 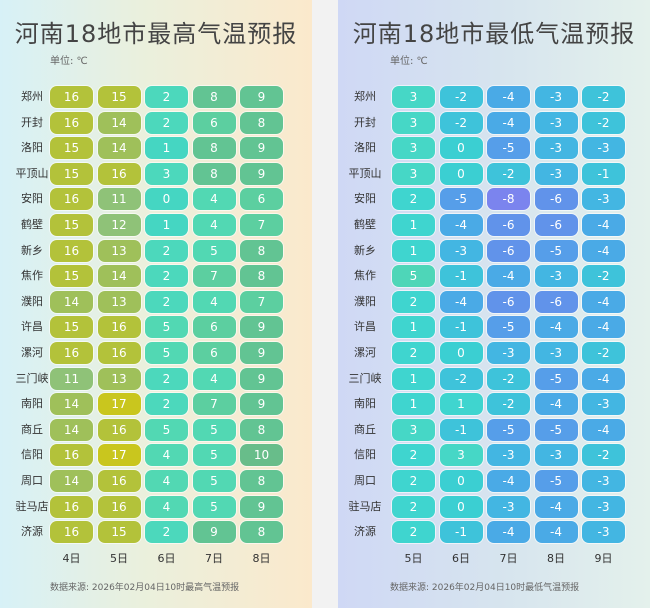 What do you see at coordinates (119, 276) in the screenshot?
I see `temp-cell: 14` at bounding box center [119, 276].